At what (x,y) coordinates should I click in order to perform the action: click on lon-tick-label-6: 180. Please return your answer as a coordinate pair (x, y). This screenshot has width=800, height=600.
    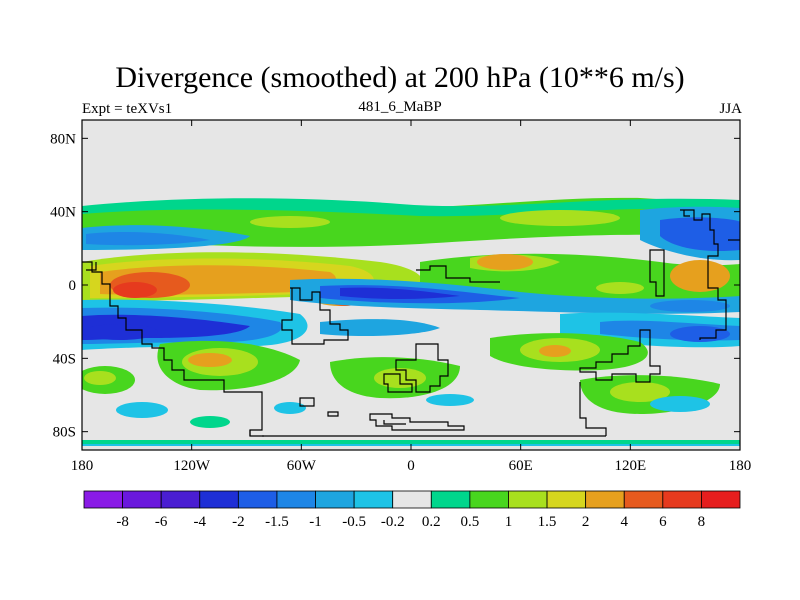
    Looking at the image, I should click on (740, 466).